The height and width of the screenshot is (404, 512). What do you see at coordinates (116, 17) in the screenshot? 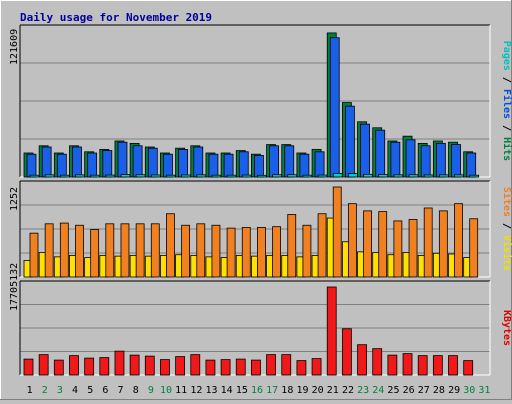
I see `chart-title: Daily usage for November 2019` at bounding box center [116, 17].